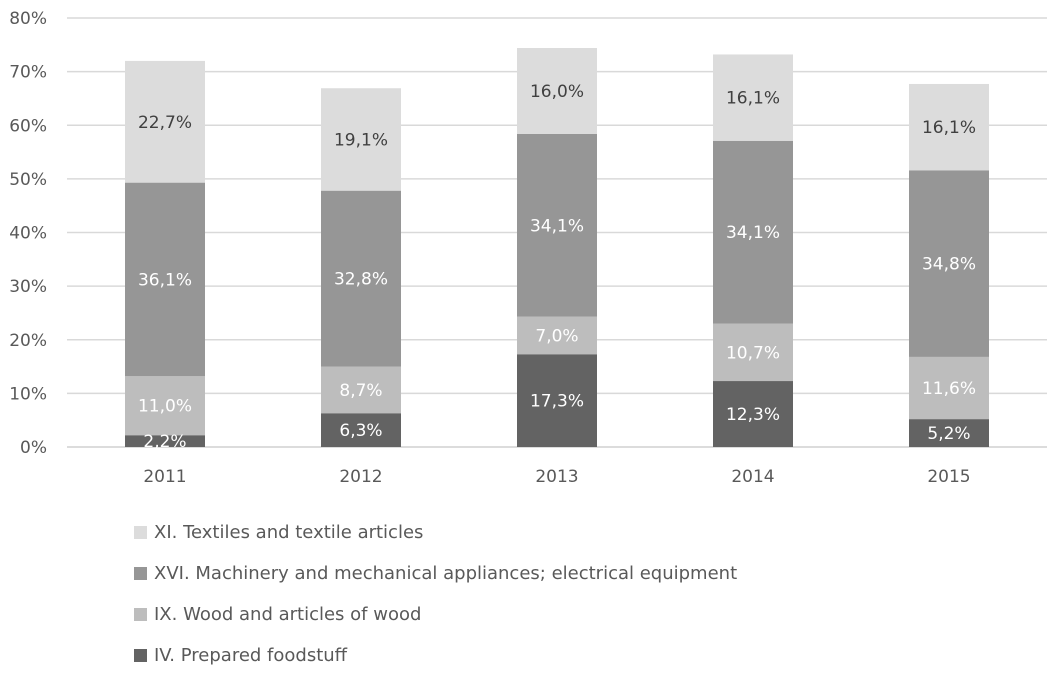  I want to click on legend-label: IV. Prepared foodstuff, so click(251, 655).